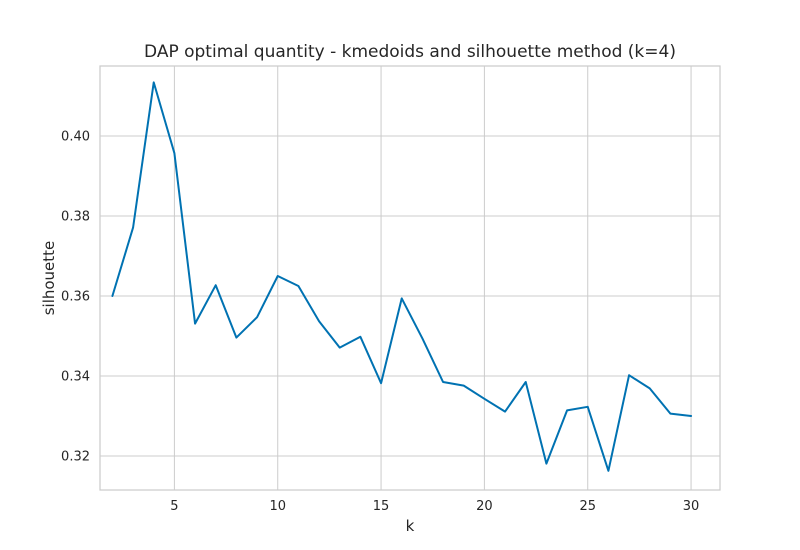  I want to click on x-tick-label: 20, so click(484, 506).